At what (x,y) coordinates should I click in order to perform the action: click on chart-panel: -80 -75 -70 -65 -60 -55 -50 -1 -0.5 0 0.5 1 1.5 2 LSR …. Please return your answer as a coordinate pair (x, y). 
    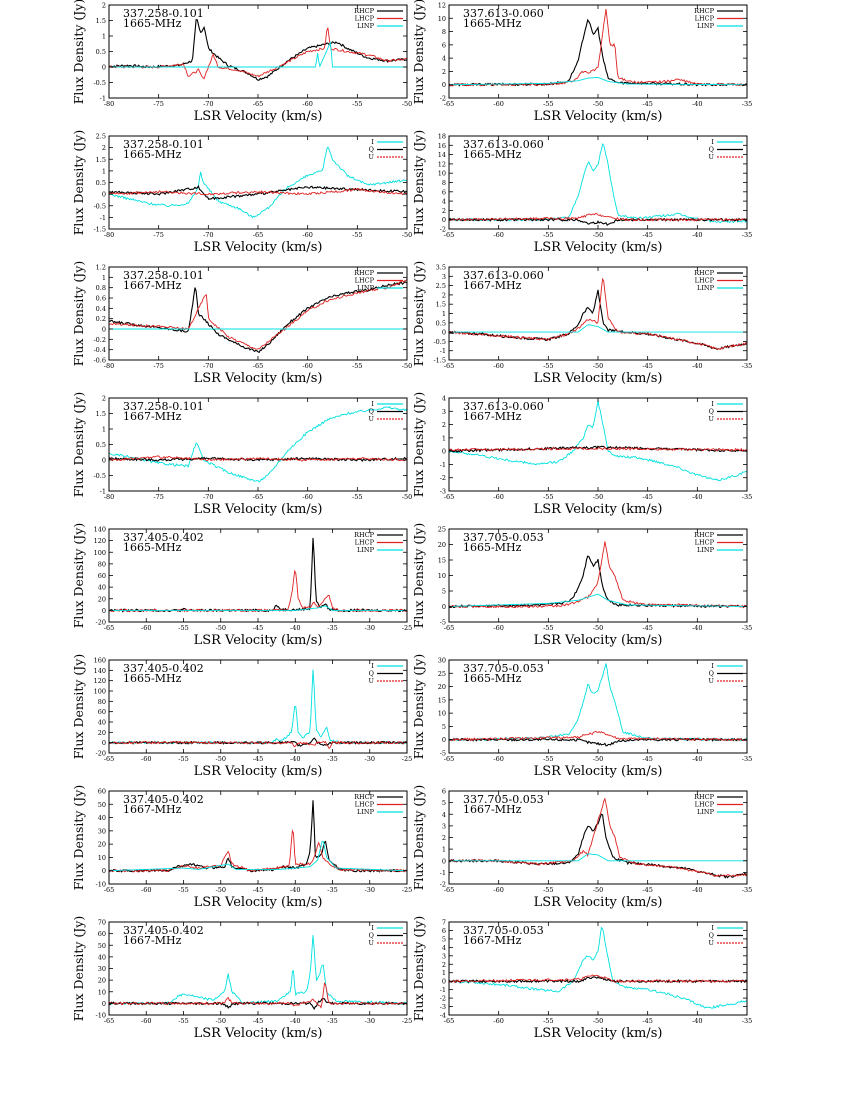
    Looking at the image, I should click on (241, 62).